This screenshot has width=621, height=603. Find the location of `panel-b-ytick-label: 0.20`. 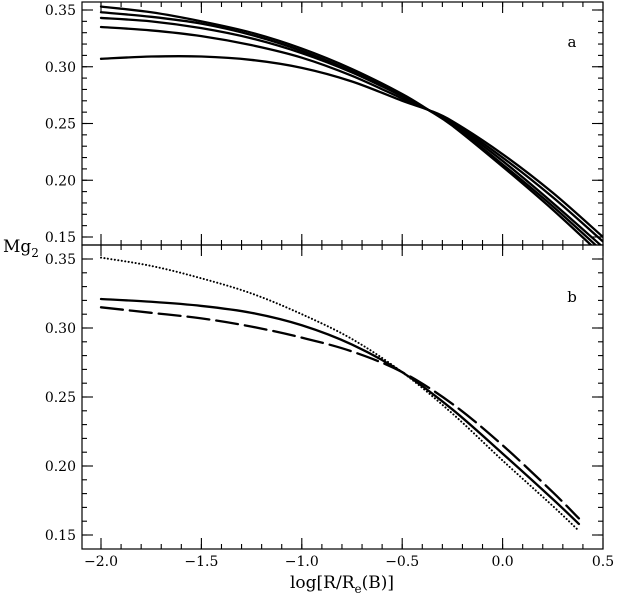

panel-b-ytick-label: 0.20 is located at coordinates (60, 467).